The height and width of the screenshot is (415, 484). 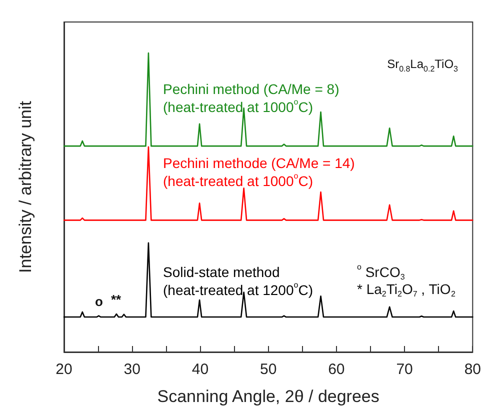 What do you see at coordinates (132, 369) in the screenshot?
I see `x-tick-label: 30` at bounding box center [132, 369].